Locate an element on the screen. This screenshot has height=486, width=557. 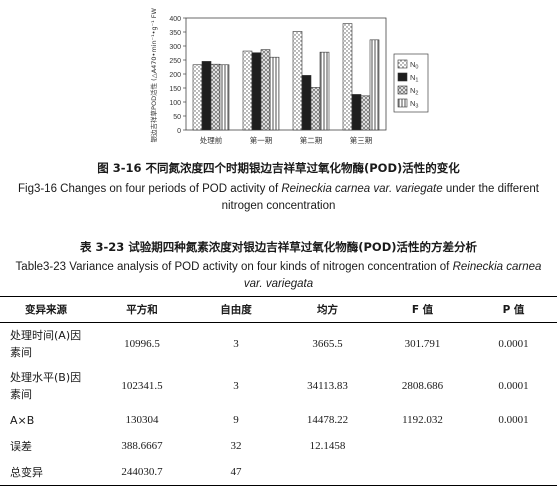
cell-ms: 3665.5 is located at coordinates (327, 344).